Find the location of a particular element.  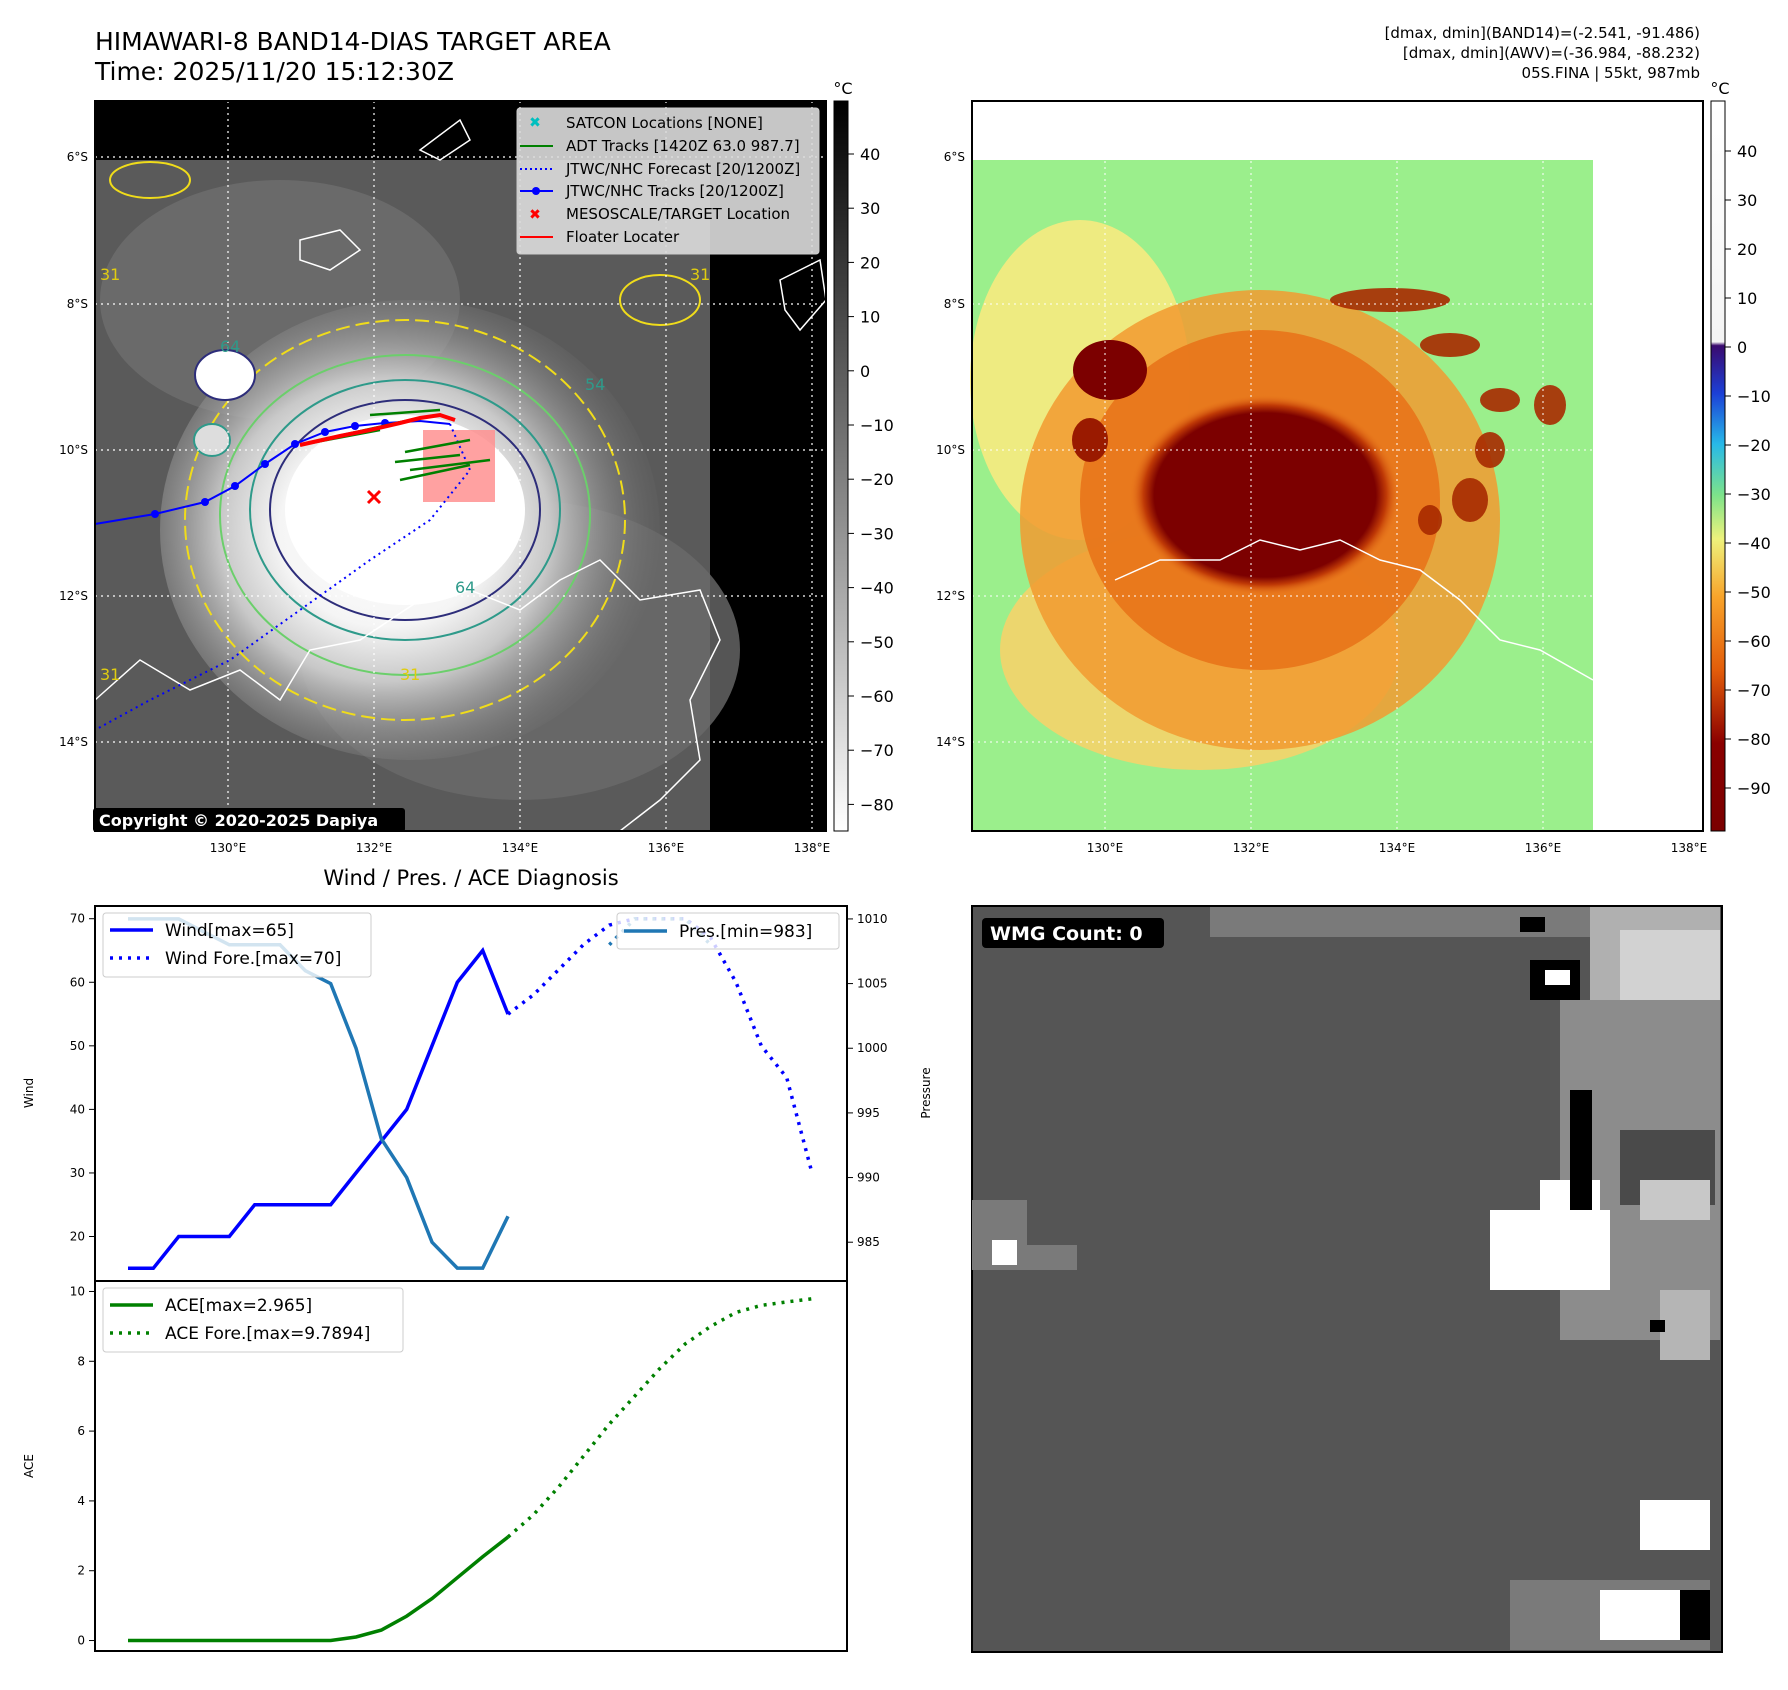

ir-contour-labels: 64 64 54 is located at coordinates (412, 467).